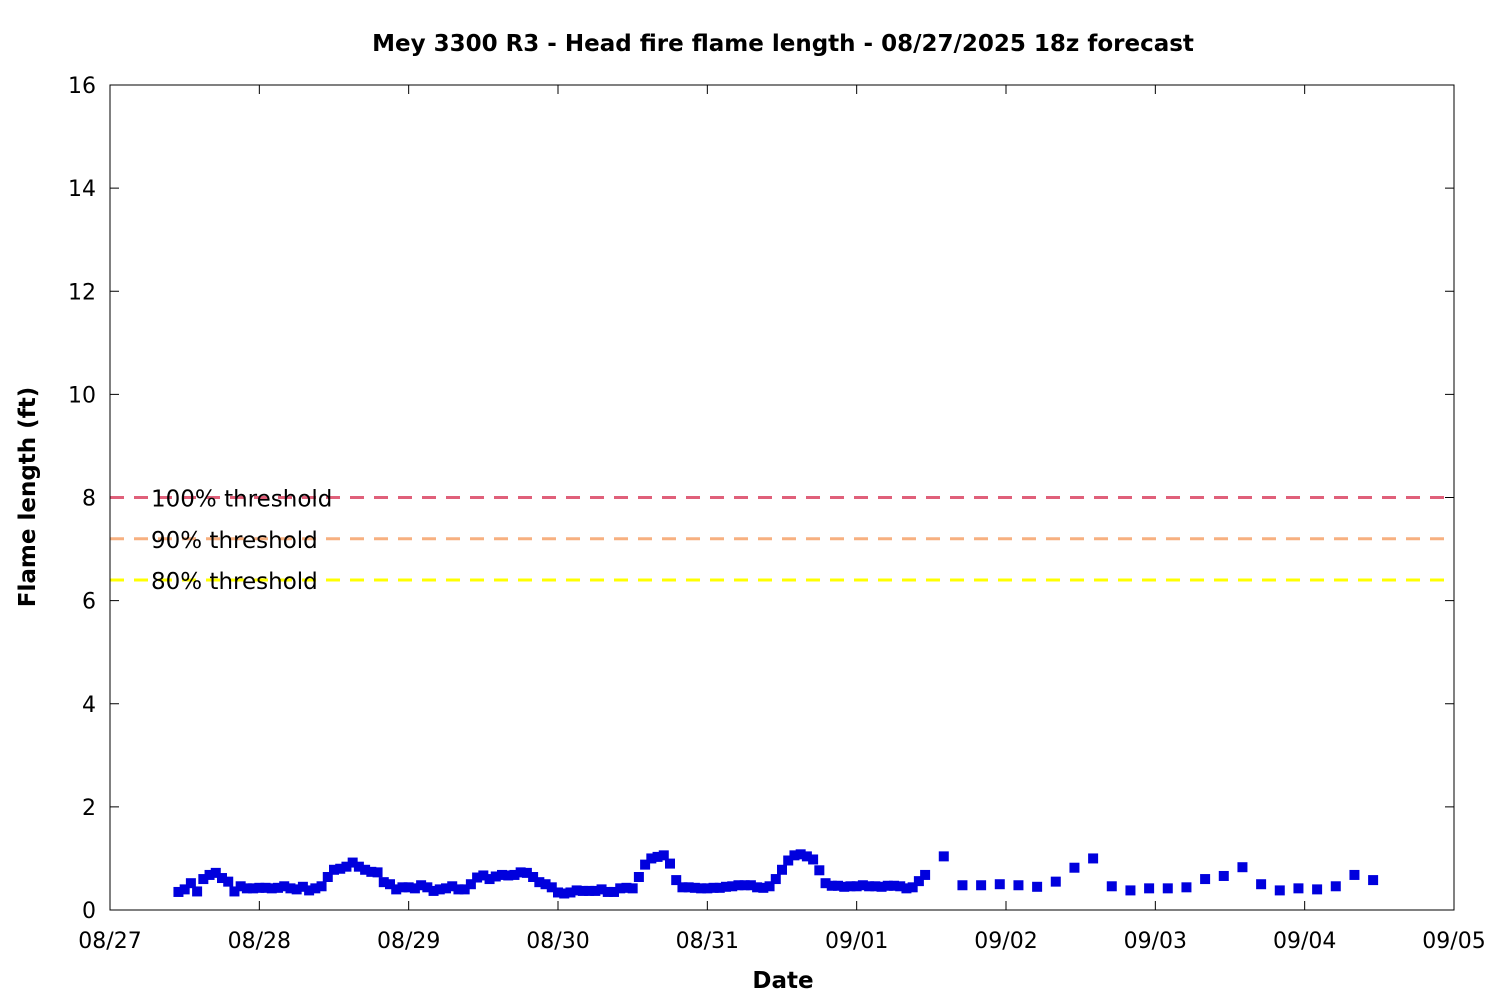 The height and width of the screenshot is (1000, 1500). Describe the element at coordinates (89, 499) in the screenshot. I see `y-tick-label: 8` at that location.